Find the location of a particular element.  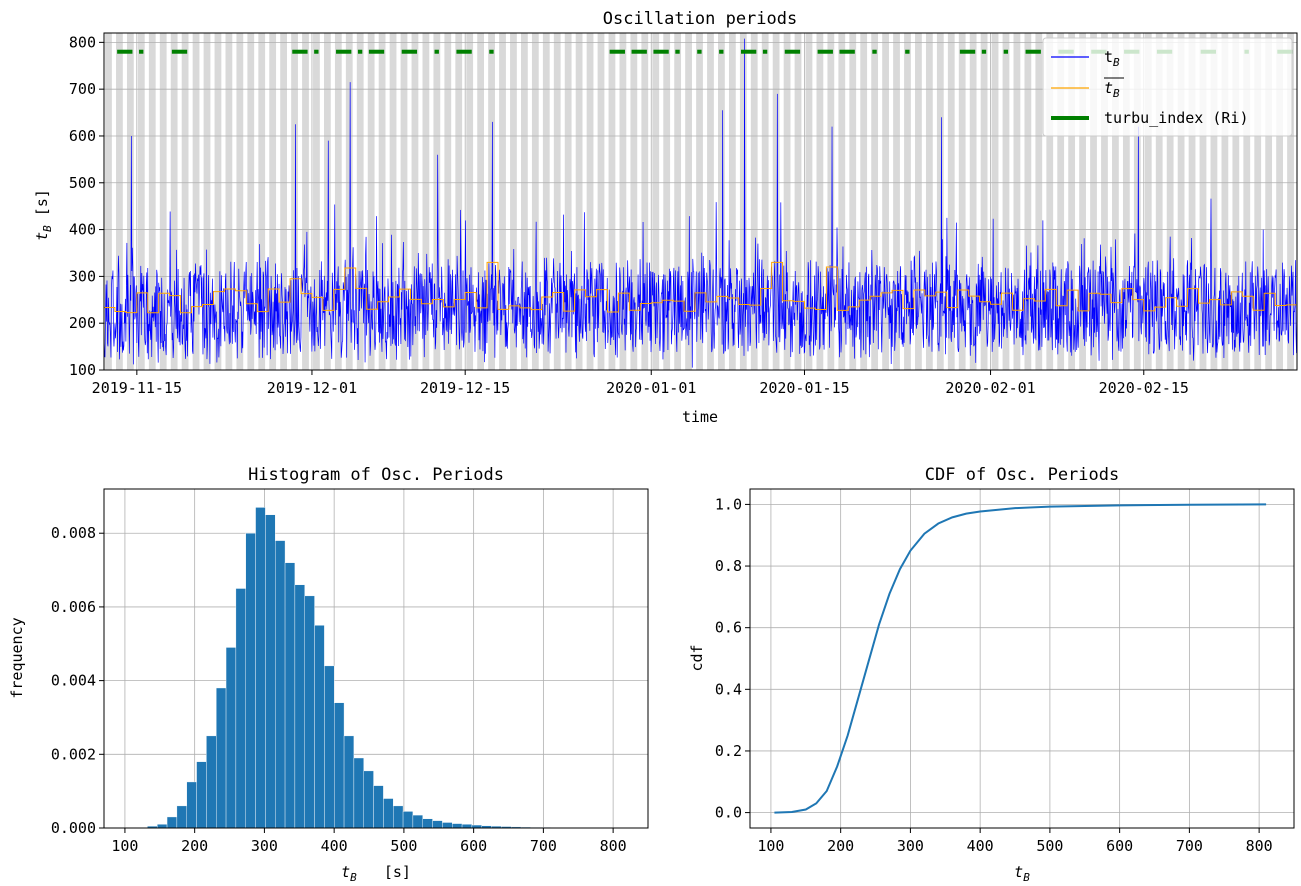

tick-label-y: 1.0 is located at coordinates (728, 504).